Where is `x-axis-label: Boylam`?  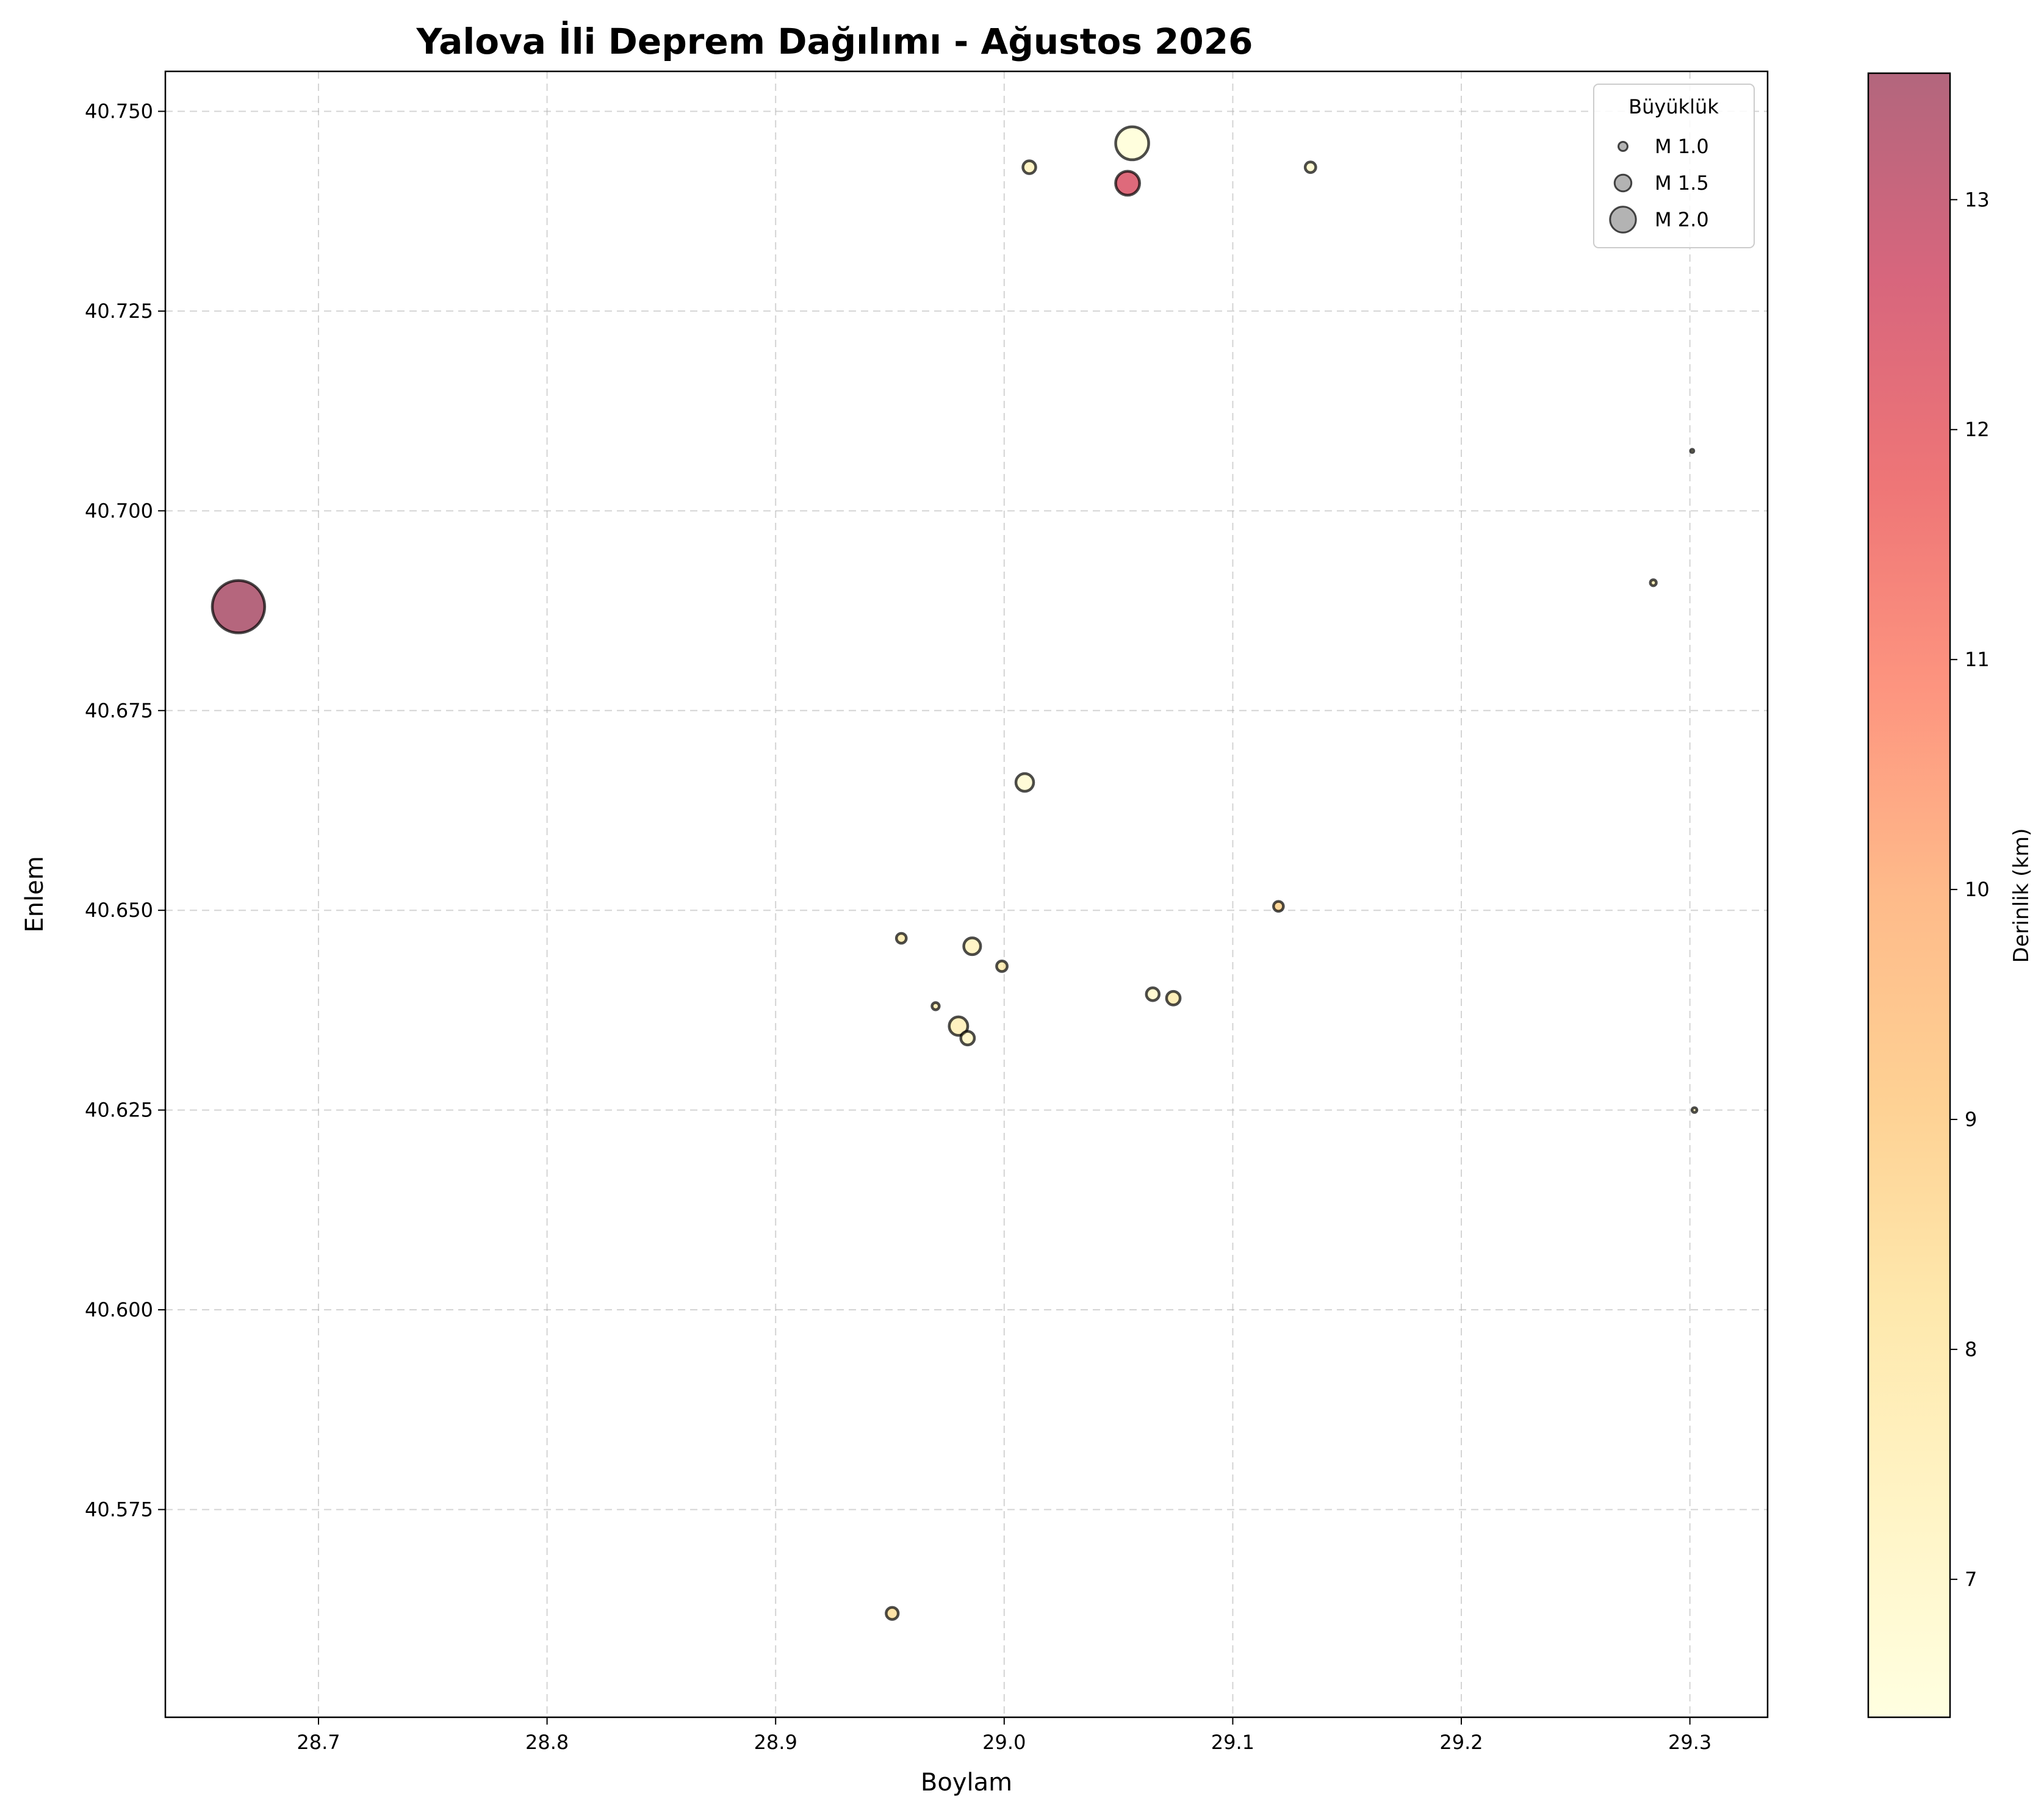
x-axis-label: Boylam is located at coordinates (967, 1783).